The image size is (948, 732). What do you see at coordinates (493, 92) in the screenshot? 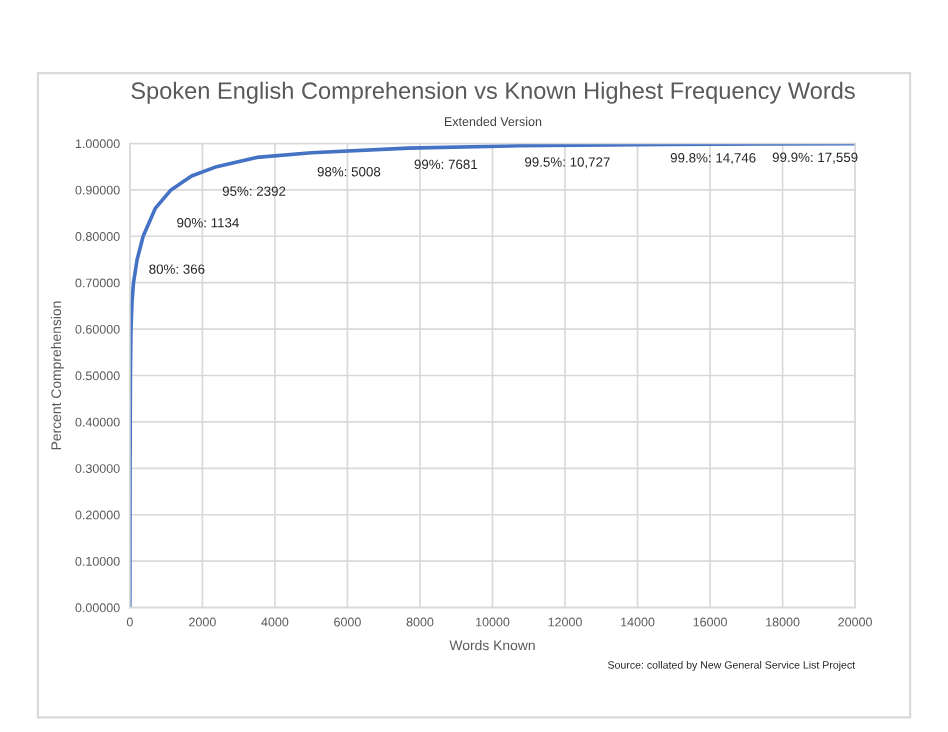
I see `chart-title: Spoken English Comprehension vs Known Highest Frequency Words` at bounding box center [493, 92].